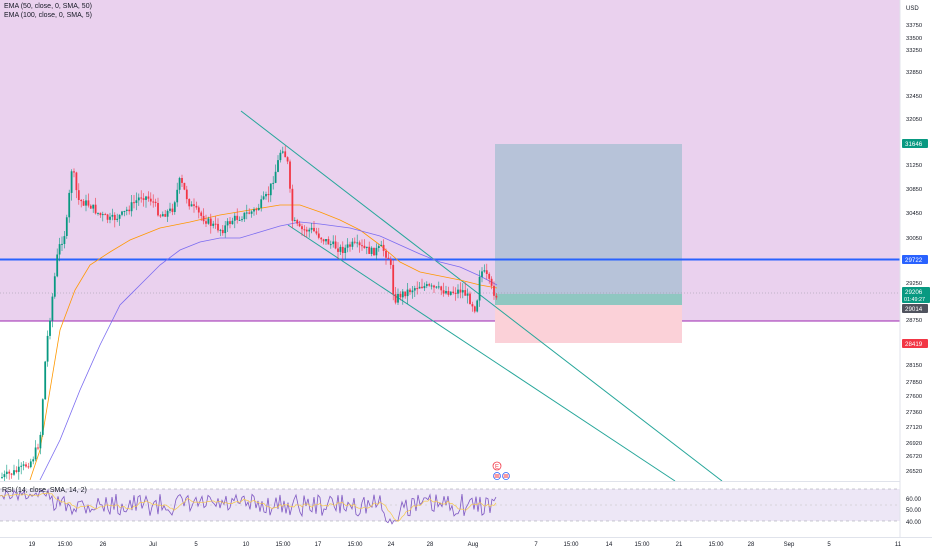  I want to click on rsi-legend: RSI (14, close, SMA, 14, 2), so click(44, 490).